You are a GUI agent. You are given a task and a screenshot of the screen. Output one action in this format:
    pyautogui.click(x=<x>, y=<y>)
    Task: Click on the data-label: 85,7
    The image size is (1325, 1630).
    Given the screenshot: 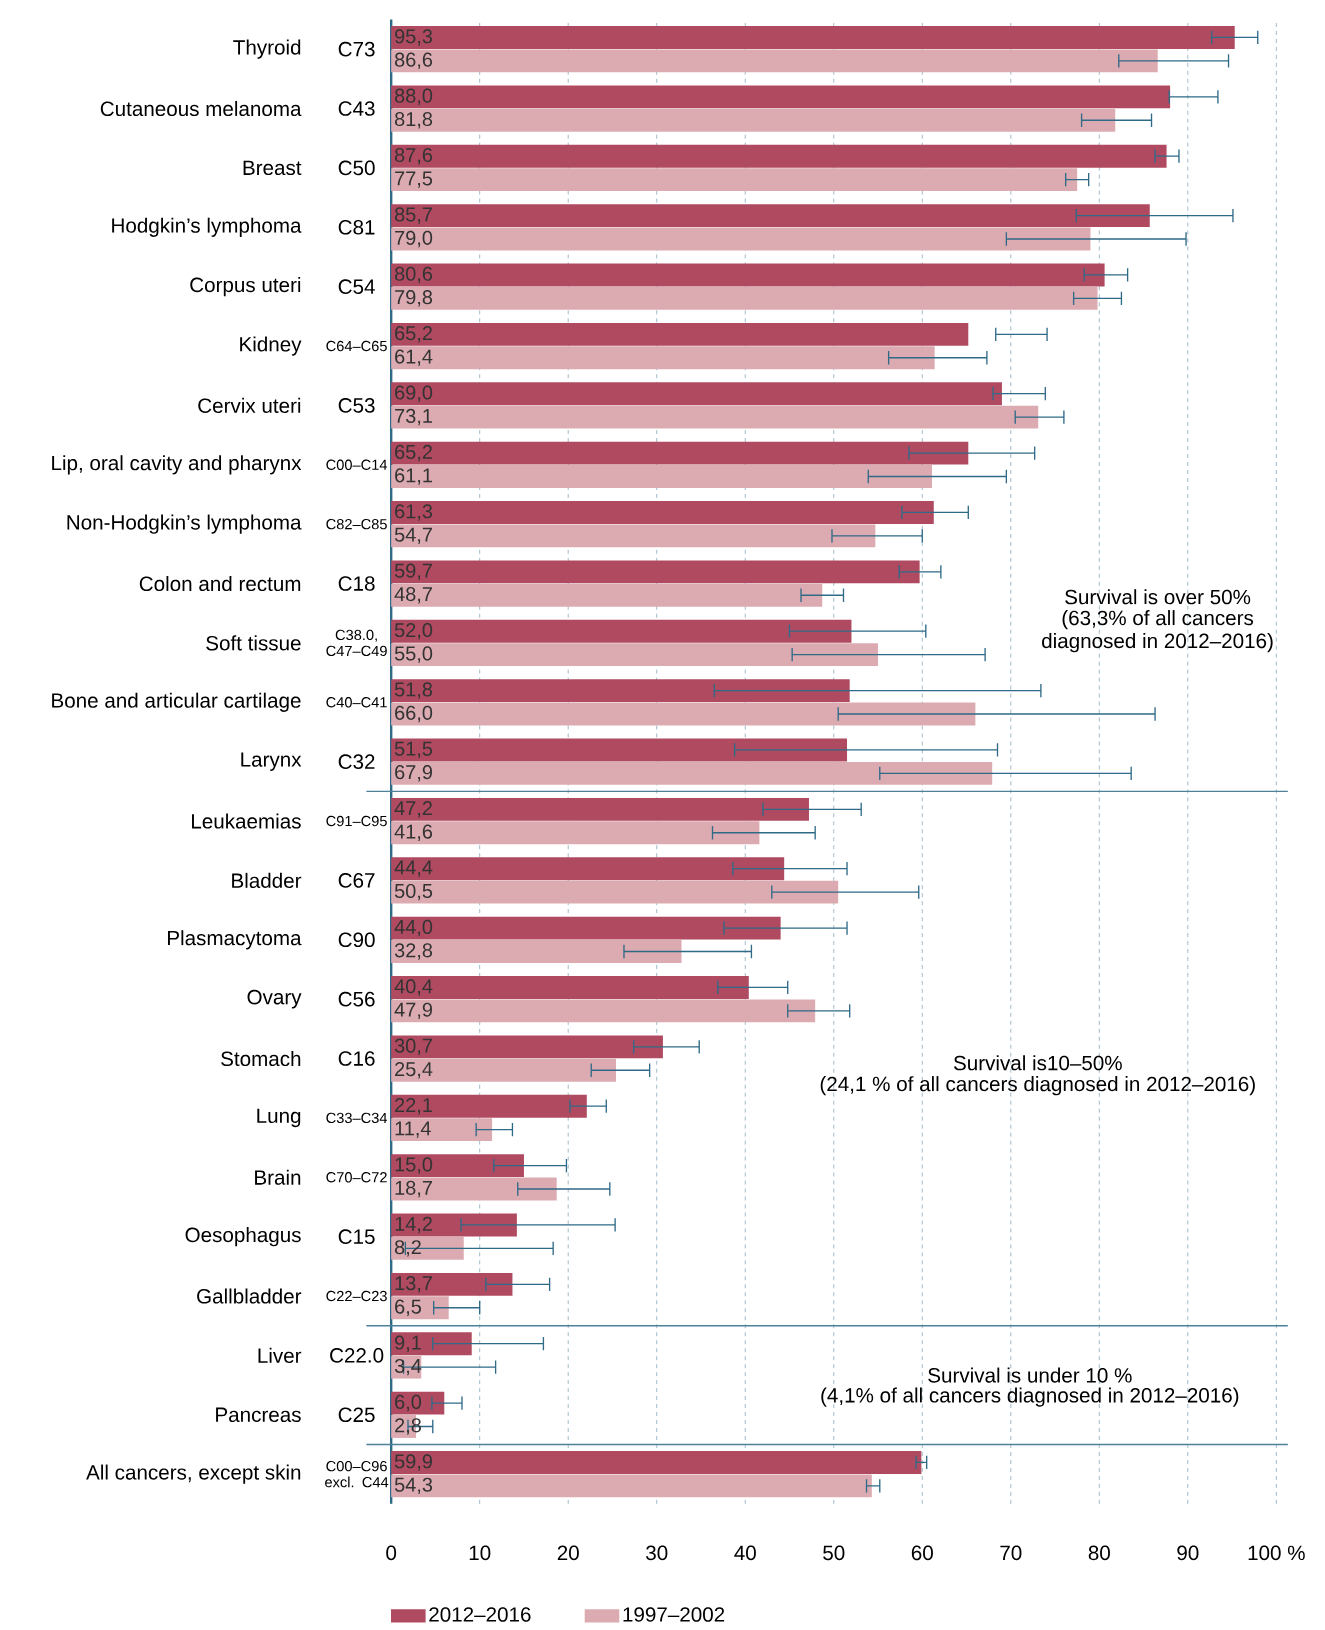 What is the action you would take?
    pyautogui.click(x=413, y=215)
    